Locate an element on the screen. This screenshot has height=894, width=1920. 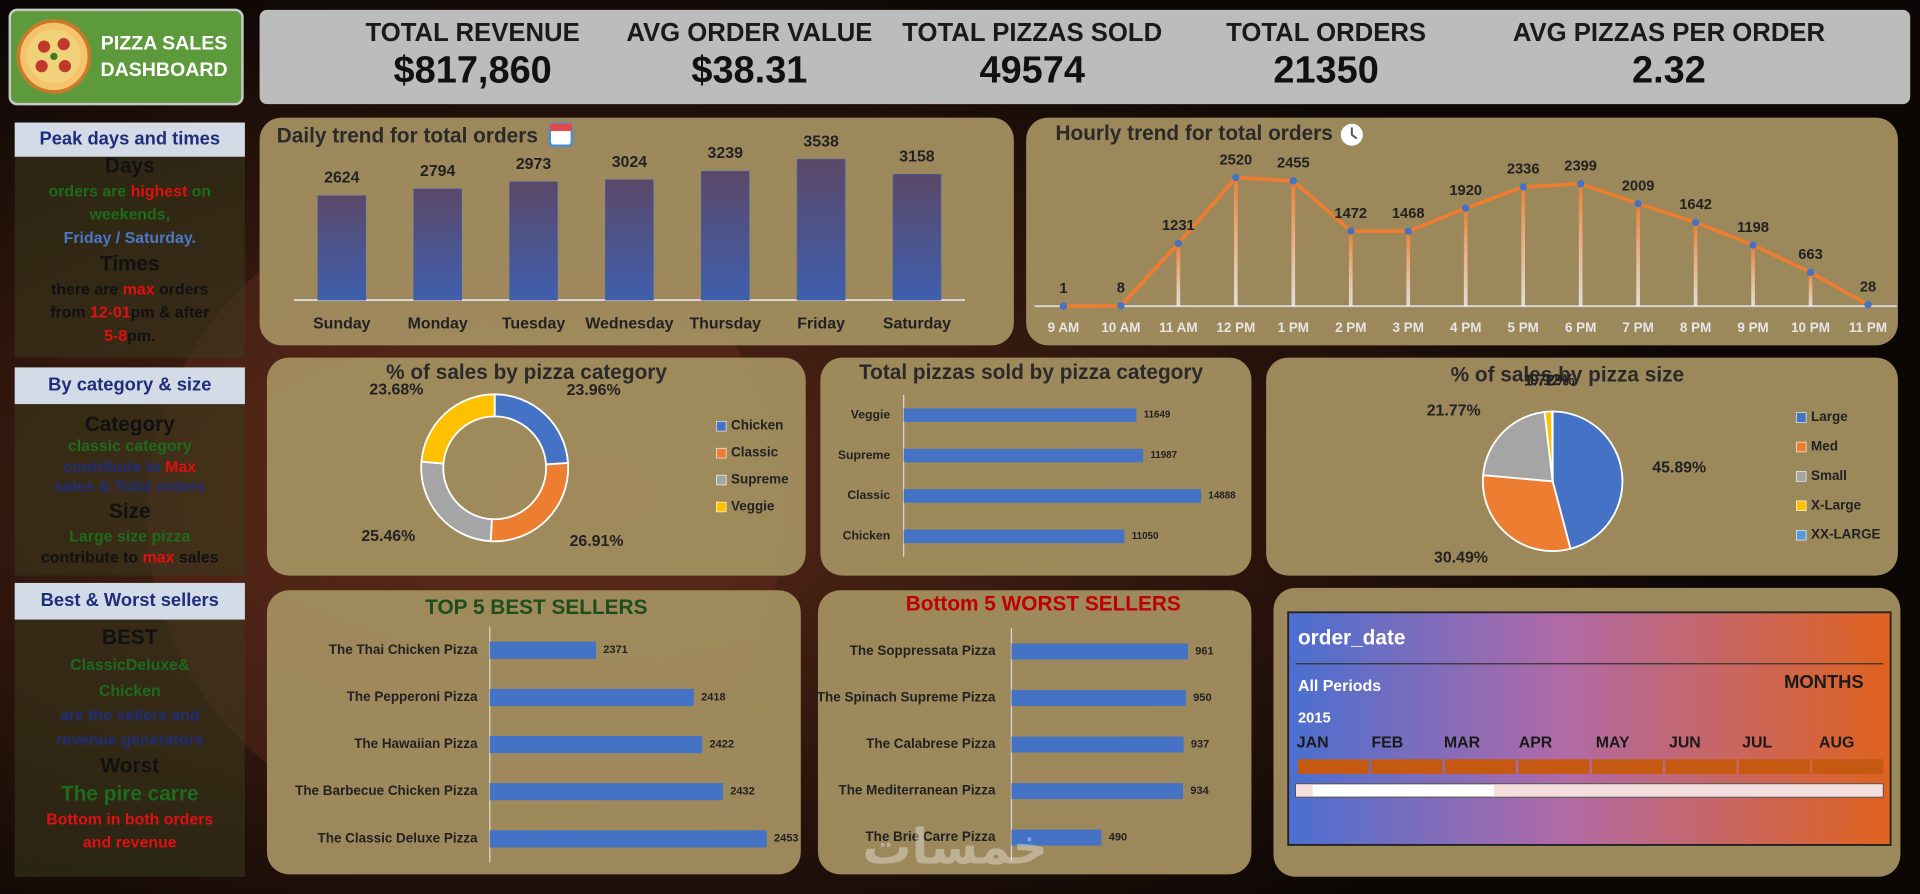
slicer-month: APR is located at coordinates (1536, 743).